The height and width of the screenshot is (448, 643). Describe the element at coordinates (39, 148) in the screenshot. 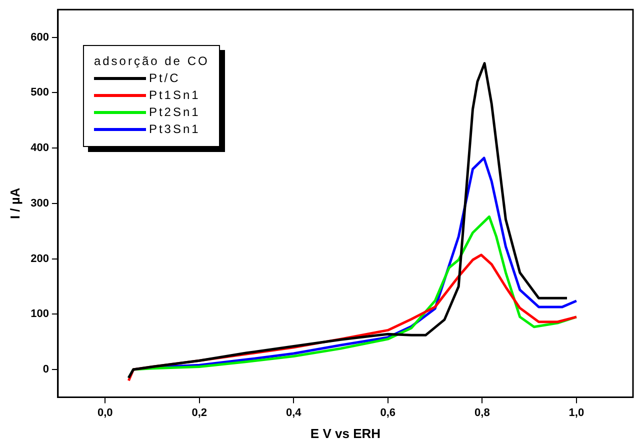

I see `y-tick-label: 400` at that location.